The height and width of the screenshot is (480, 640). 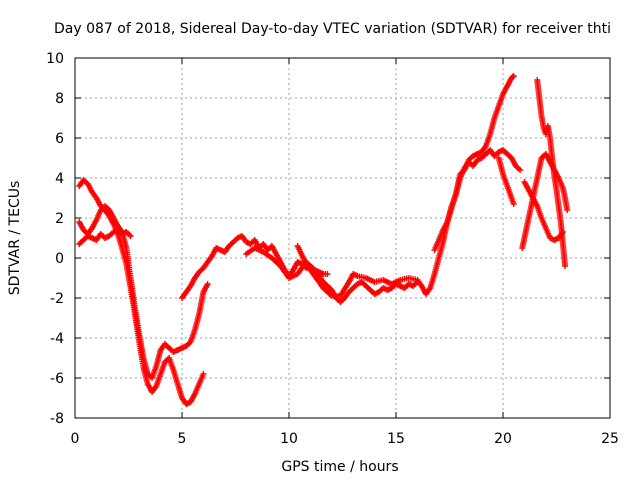 What do you see at coordinates (339, 467) in the screenshot?
I see `x-axis-label: GPS time / hours` at bounding box center [339, 467].